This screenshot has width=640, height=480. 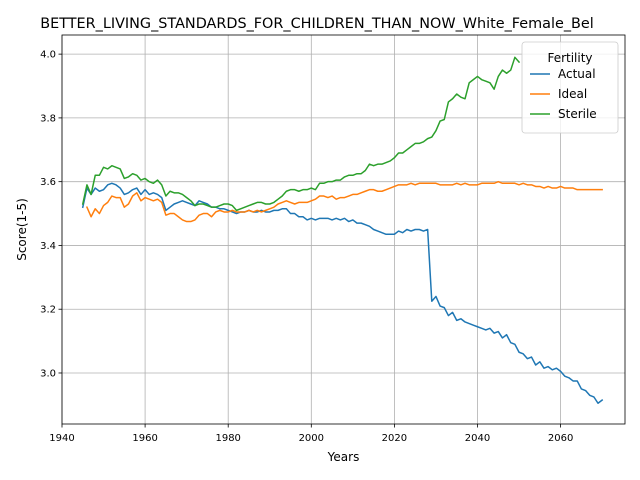 What do you see at coordinates (311, 438) in the screenshot?
I see `x-tick-label: 2000` at bounding box center [311, 438].